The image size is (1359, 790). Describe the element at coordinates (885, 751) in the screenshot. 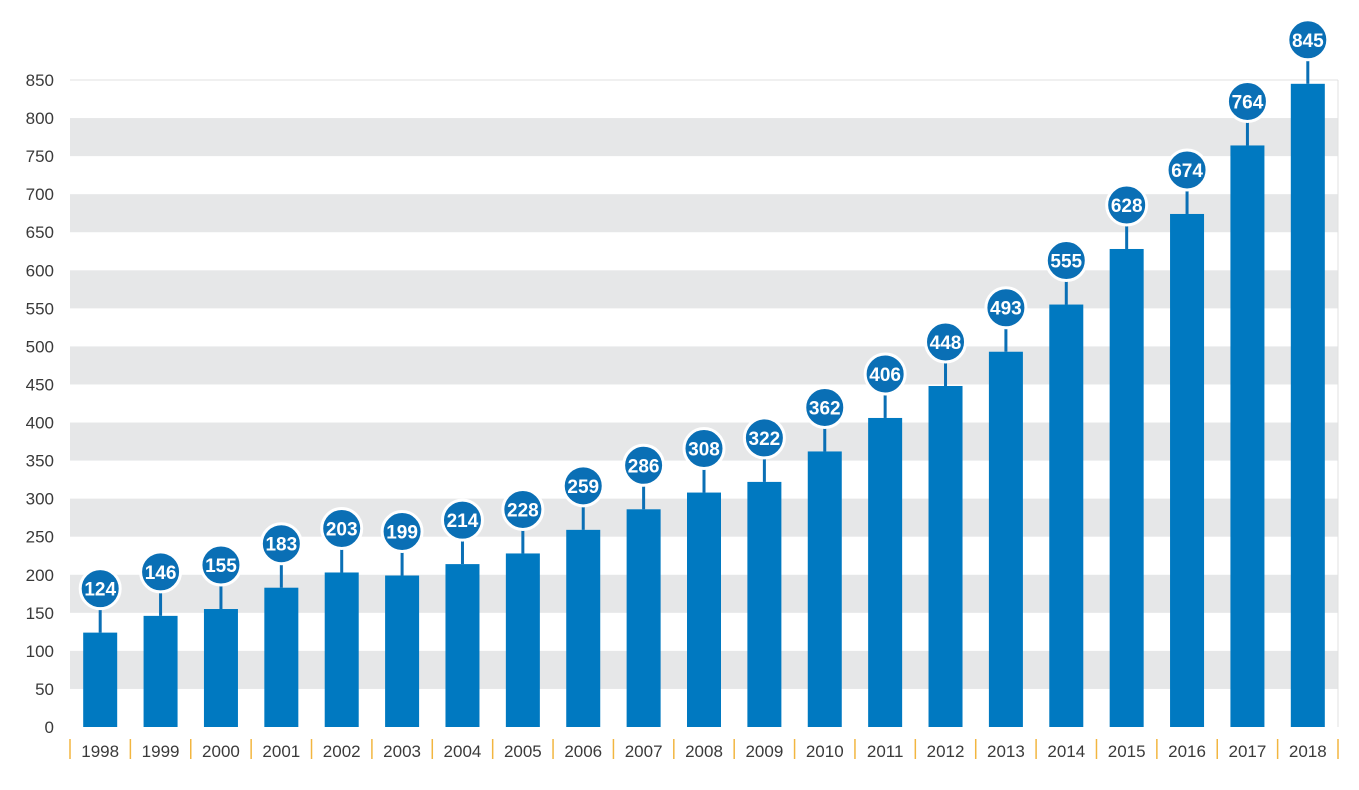

I see `x-tick-label: 2011` at that location.